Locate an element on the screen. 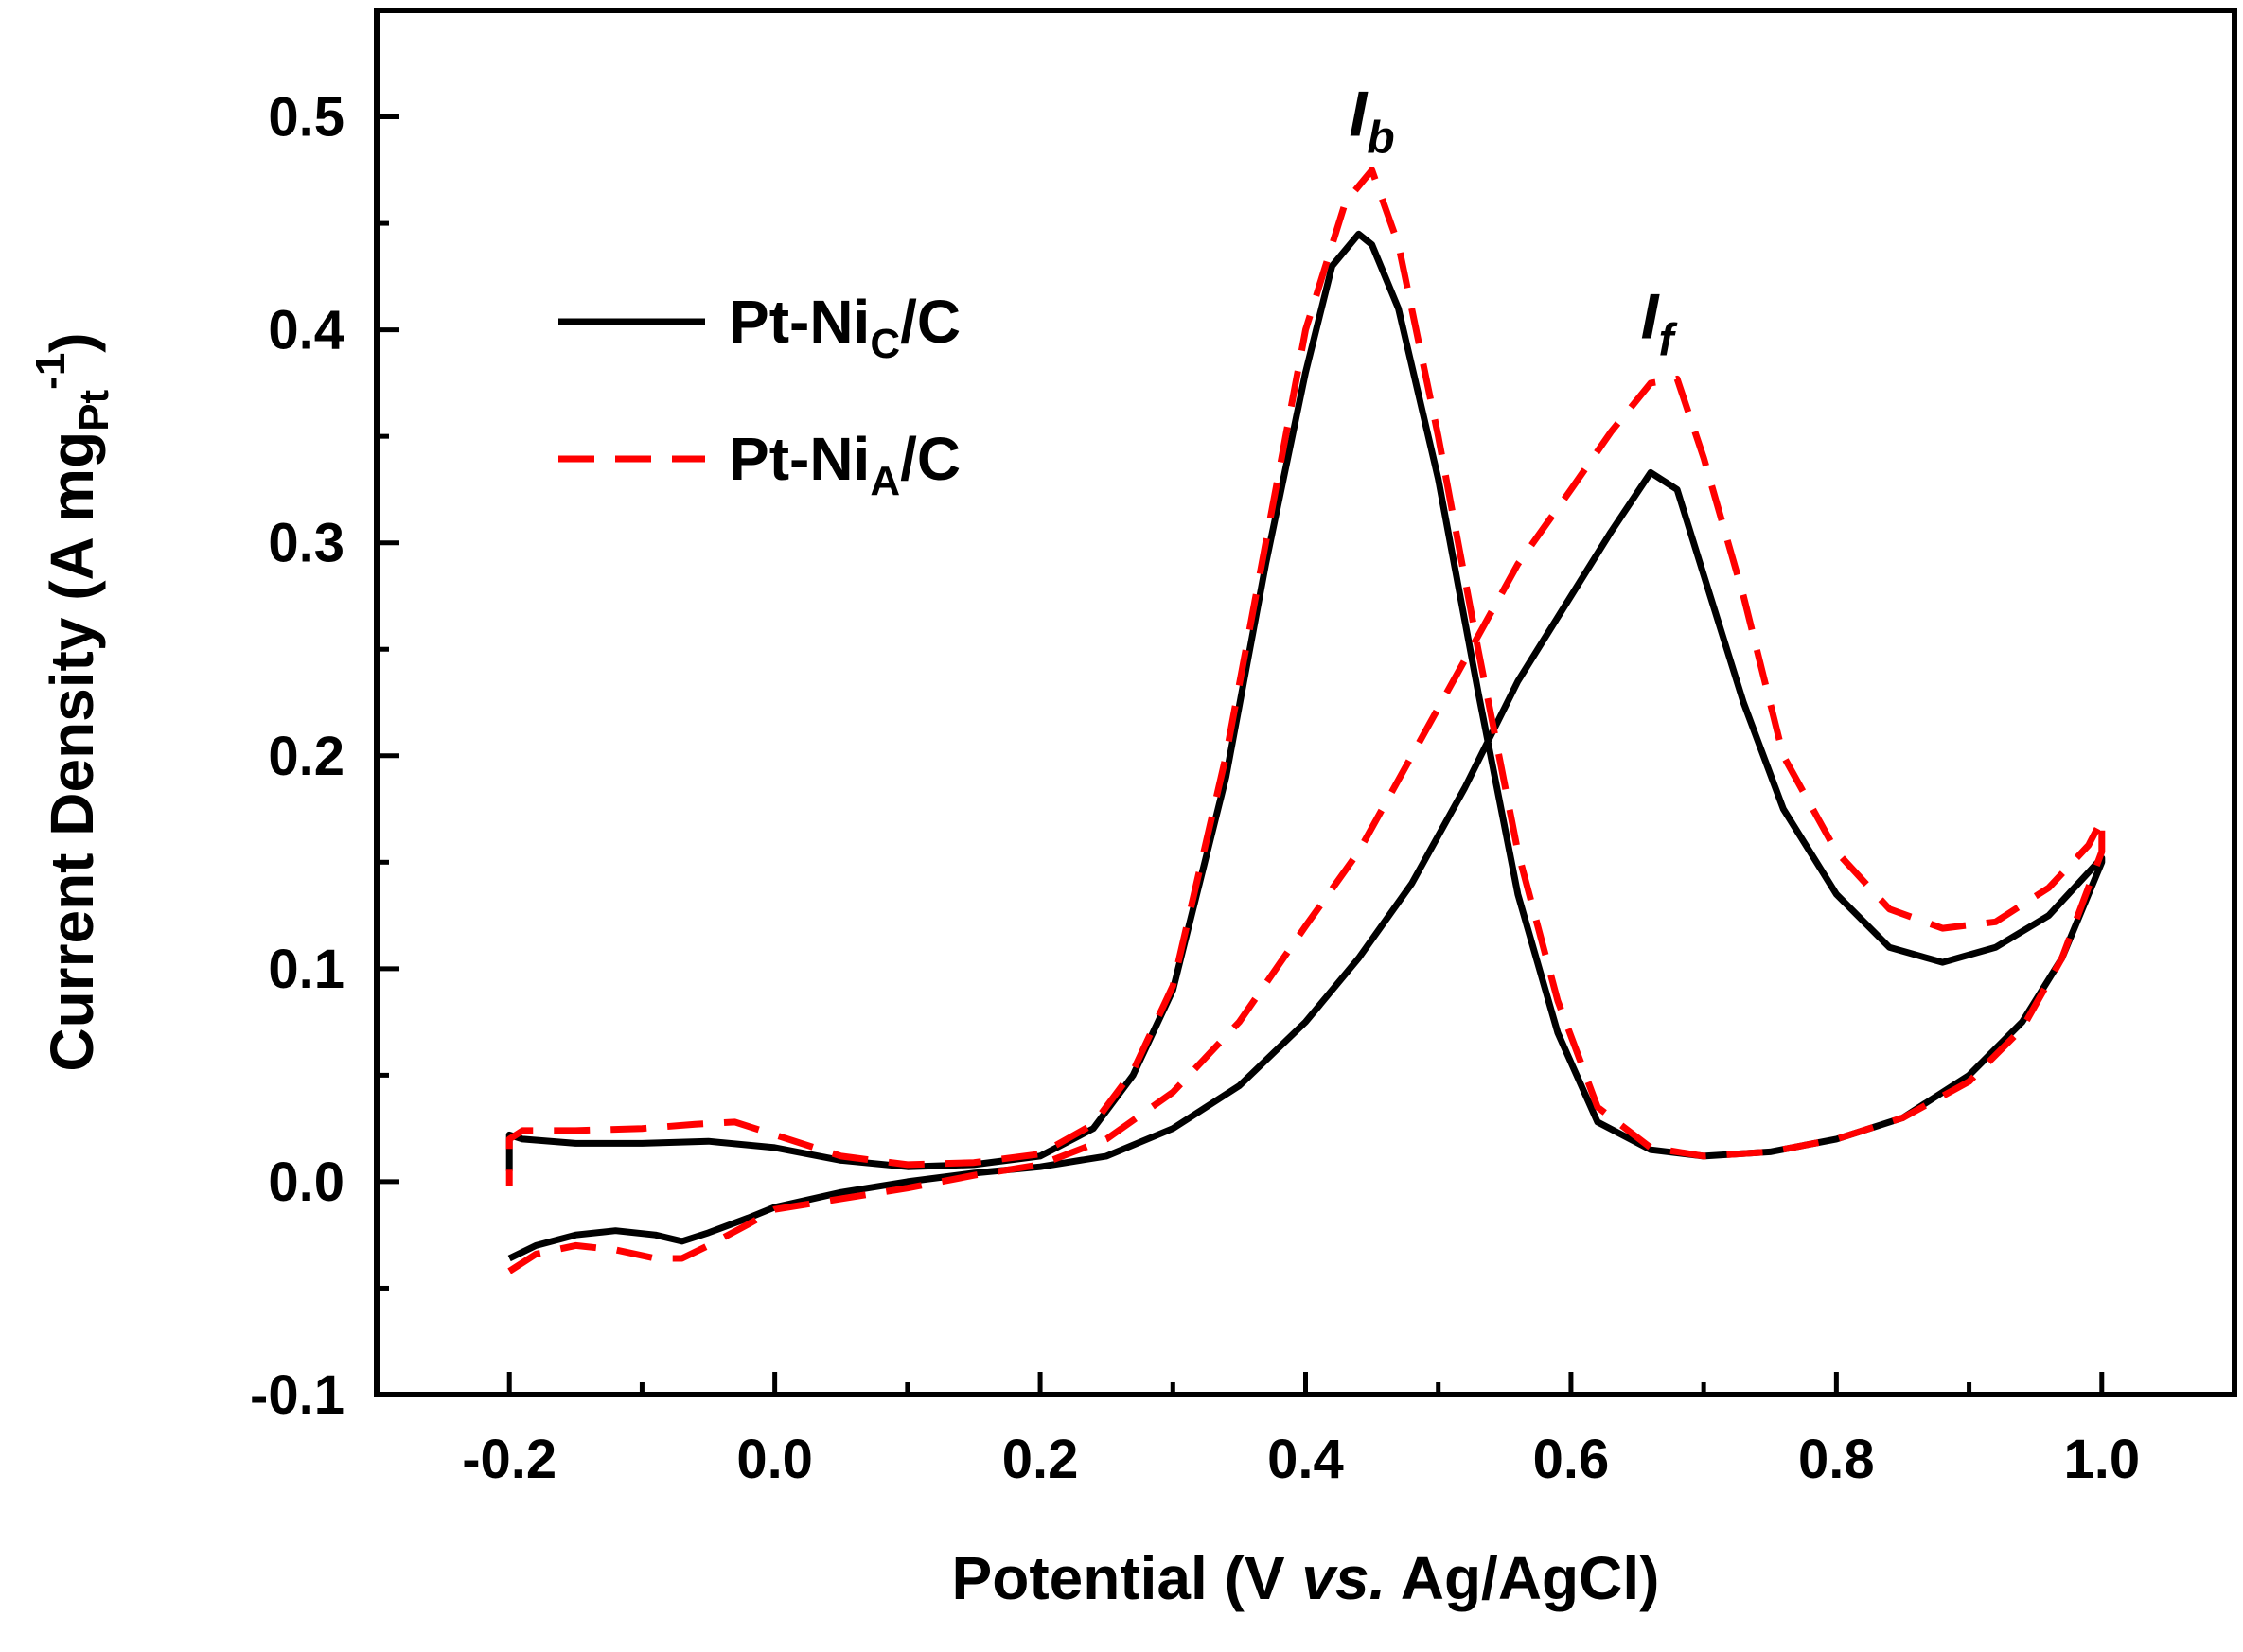 The image size is (2243, 1652). y-axis-label: Current Density (A mgPt-1) is located at coordinates (72, 701).